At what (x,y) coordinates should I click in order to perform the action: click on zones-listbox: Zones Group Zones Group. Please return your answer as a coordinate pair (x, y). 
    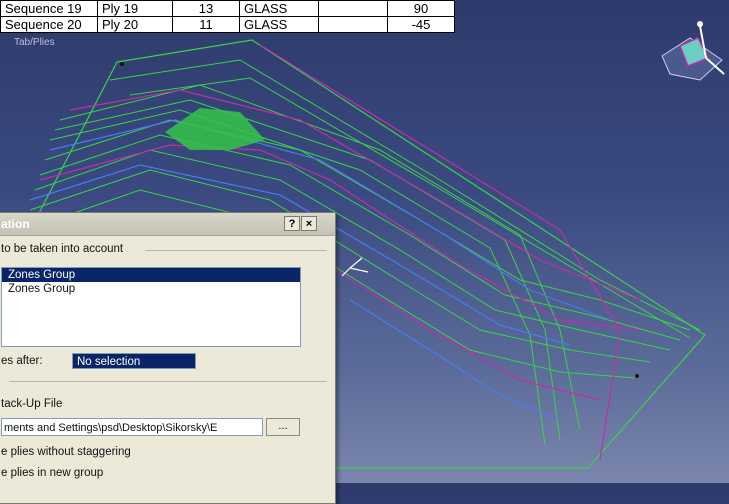
    Looking at the image, I should click on (151, 307).